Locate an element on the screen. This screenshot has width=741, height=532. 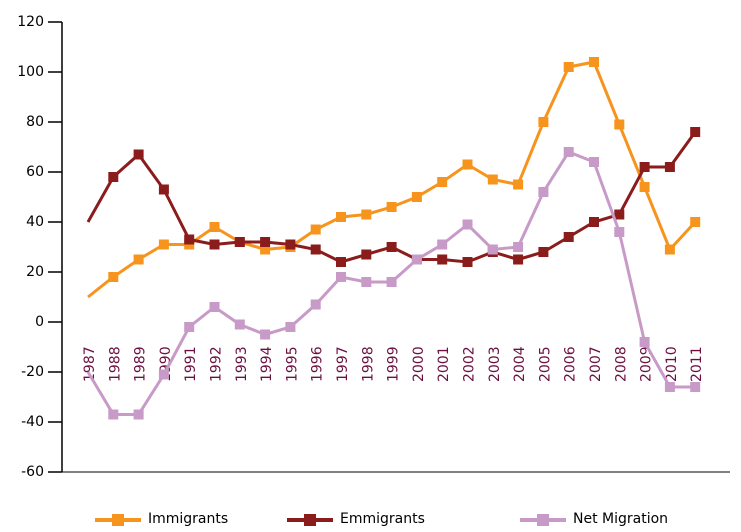
legend-label: Net Migration is located at coordinates (620, 519).